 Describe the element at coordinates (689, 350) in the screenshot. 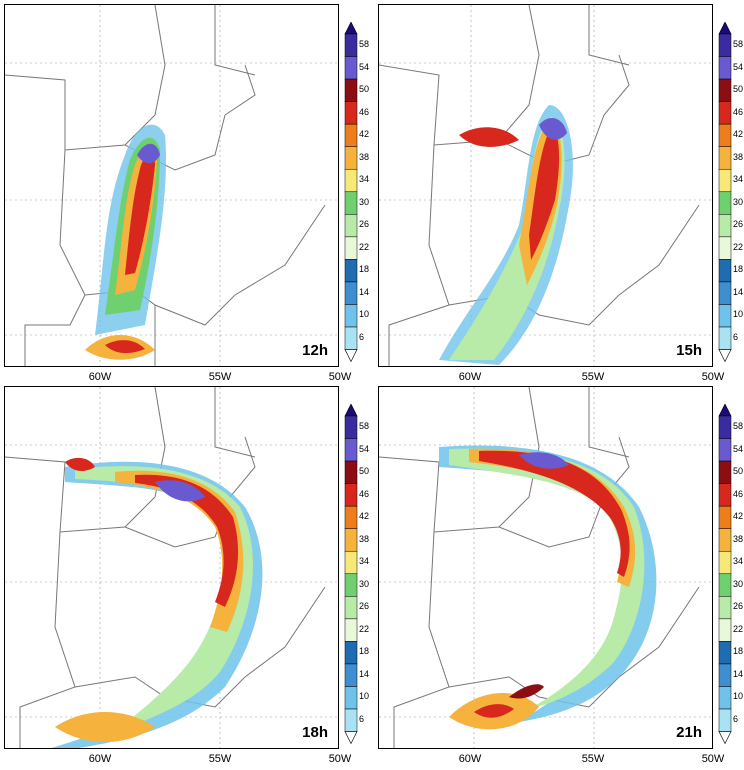

I see `time-label: 15h` at that location.